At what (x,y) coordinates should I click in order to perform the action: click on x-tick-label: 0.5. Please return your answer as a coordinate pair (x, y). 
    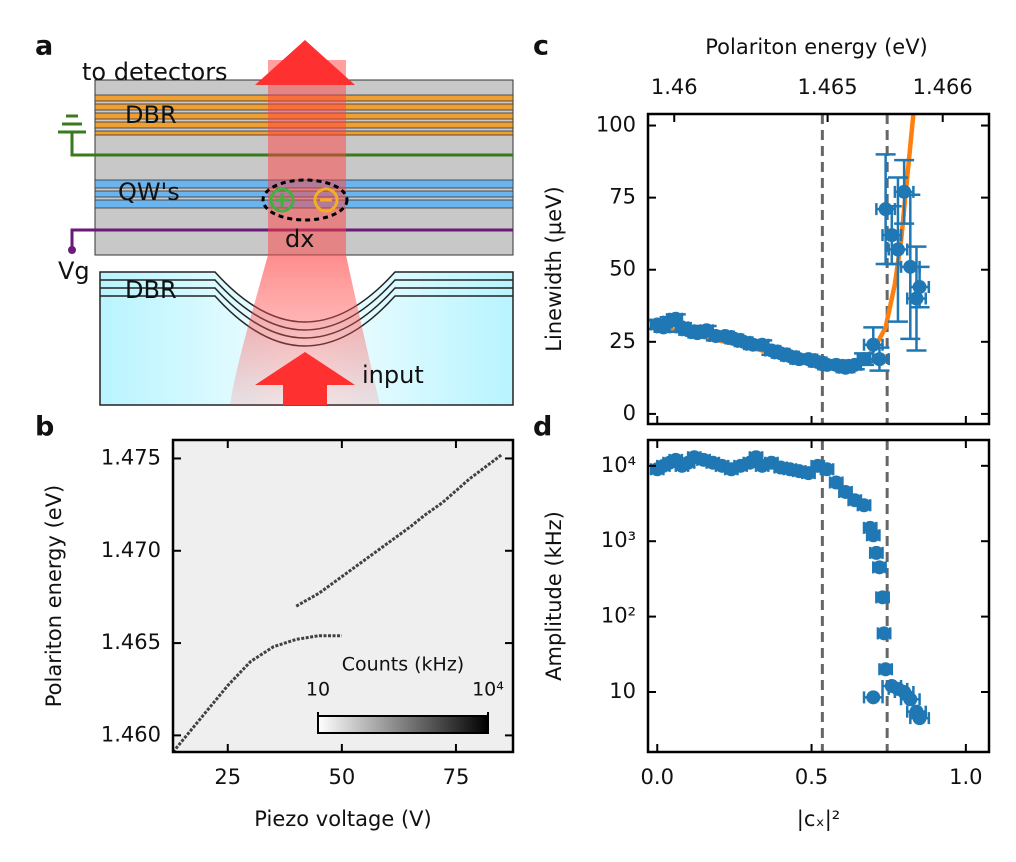
    Looking at the image, I should click on (811, 777).